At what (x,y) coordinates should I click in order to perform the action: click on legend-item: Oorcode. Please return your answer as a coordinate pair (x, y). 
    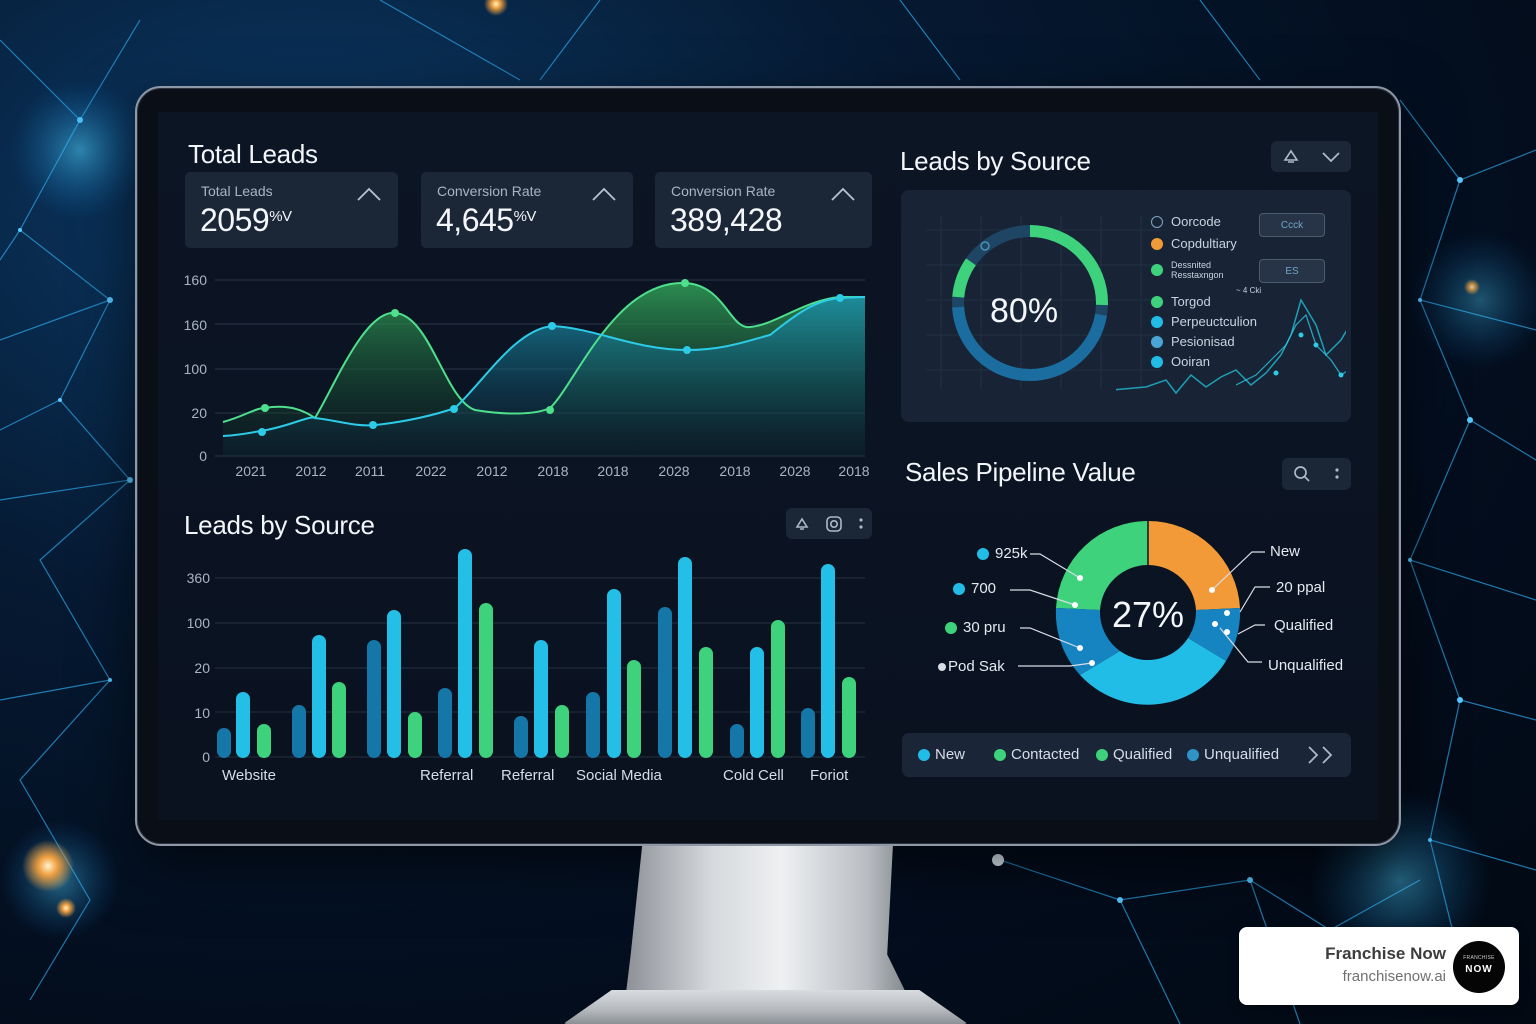
    Looking at the image, I should click on (1186, 221).